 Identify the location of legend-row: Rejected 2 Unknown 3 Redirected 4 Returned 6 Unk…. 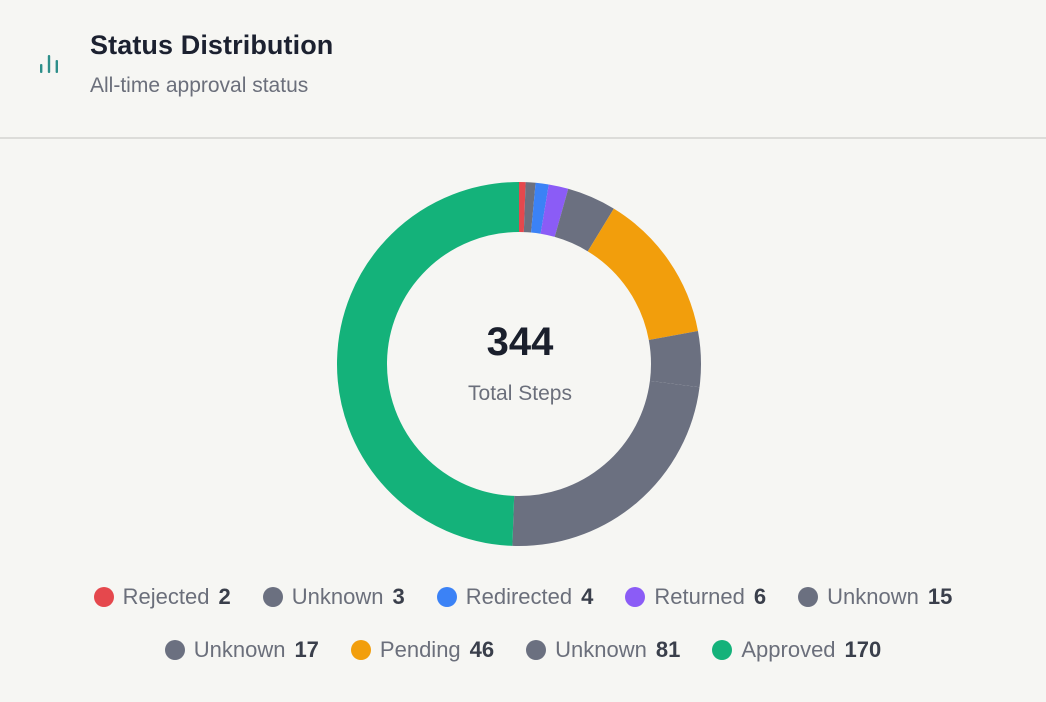
(523, 597).